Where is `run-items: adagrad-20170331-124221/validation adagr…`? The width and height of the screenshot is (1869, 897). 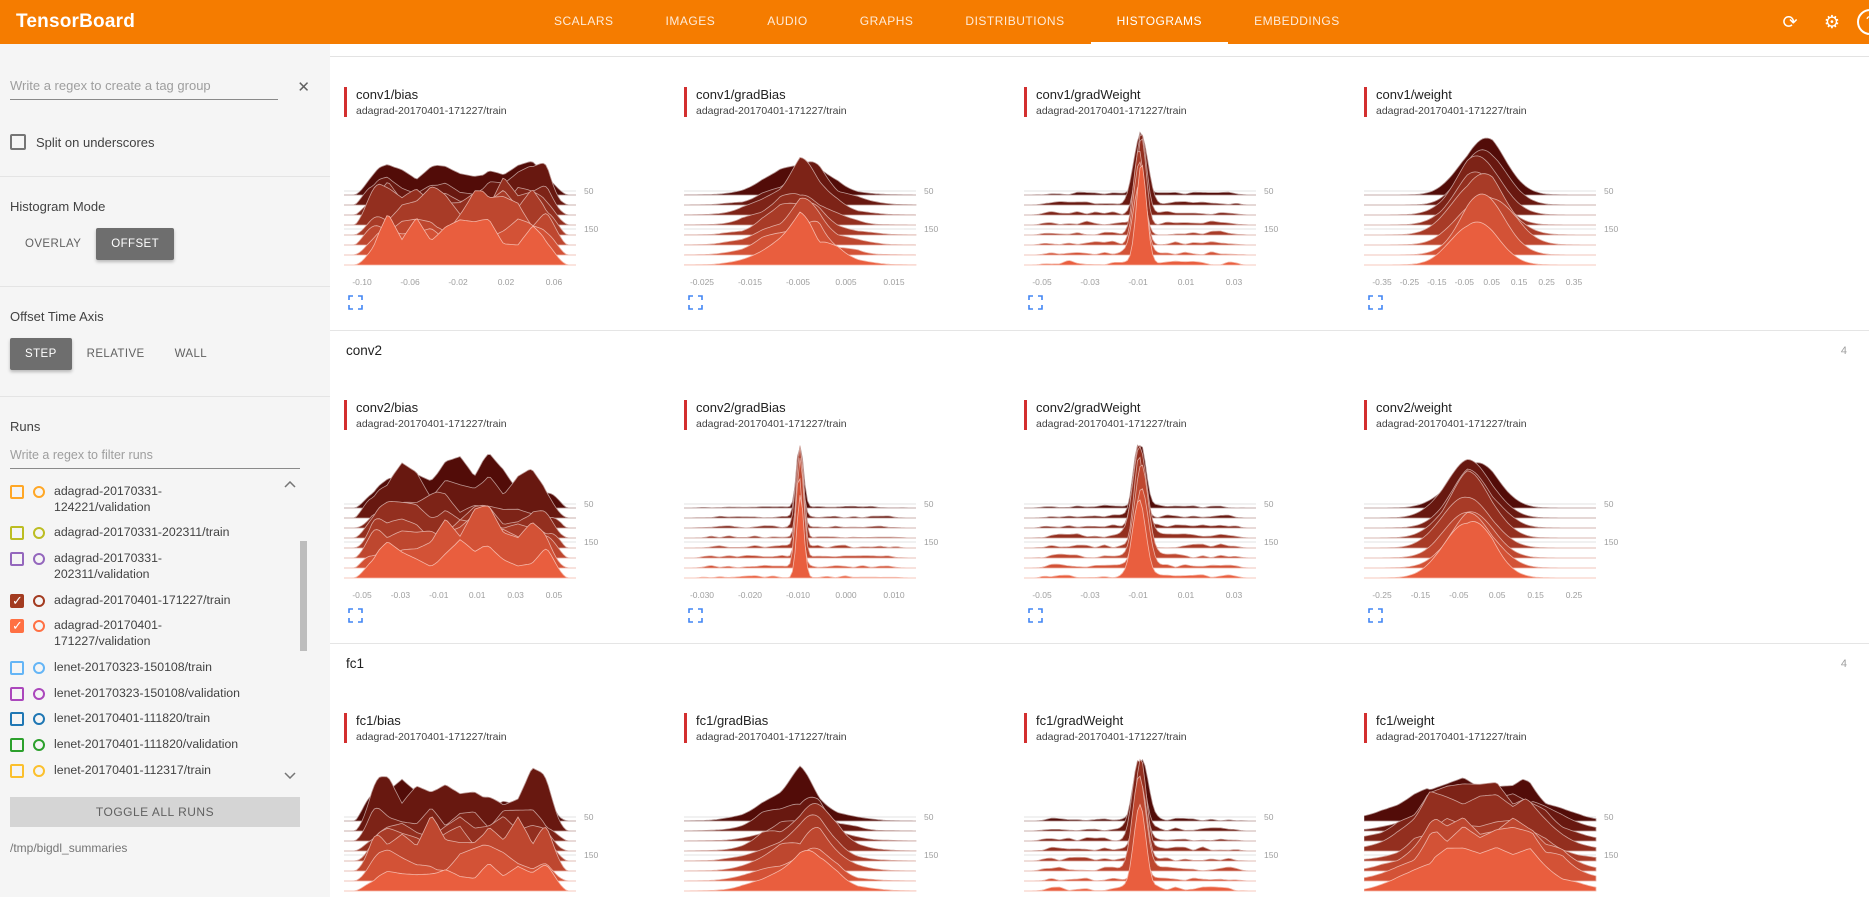
run-items: adagrad-20170331-124221/validation adagr… is located at coordinates (165, 631).